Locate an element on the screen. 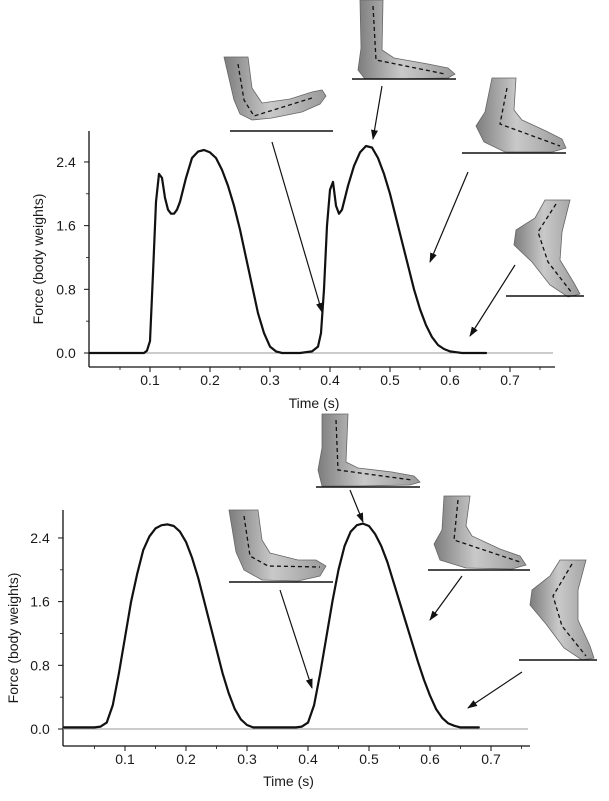 The height and width of the screenshot is (801, 609). foot-illustration-heel-off-top is located at coordinates (514, 115).